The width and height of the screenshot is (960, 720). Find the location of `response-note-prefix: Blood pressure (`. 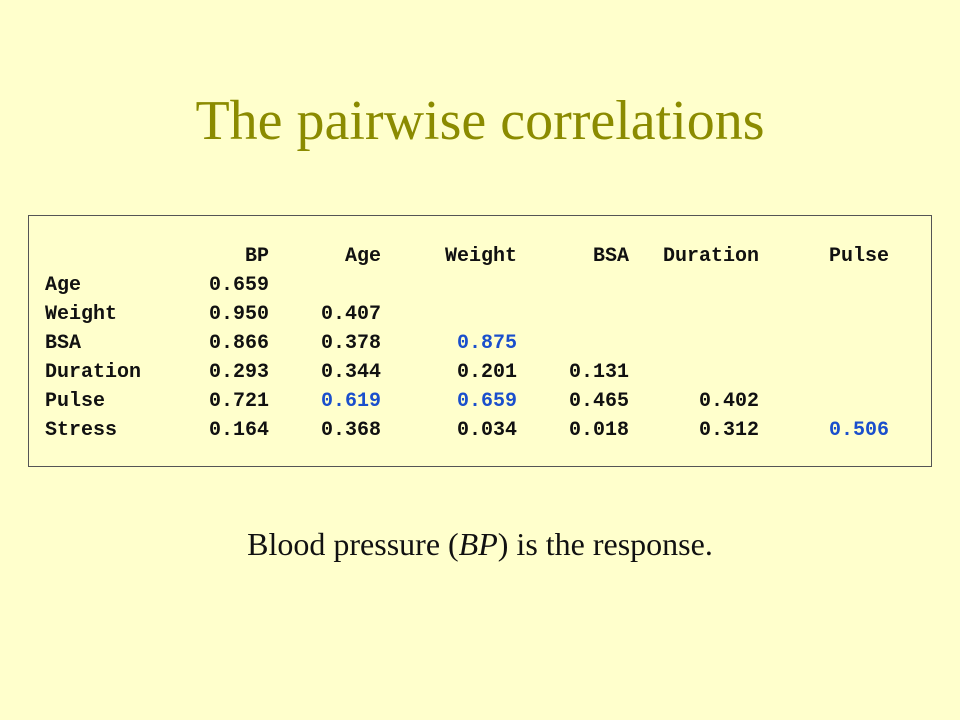

response-note-prefix: Blood pressure ( is located at coordinates (353, 544).